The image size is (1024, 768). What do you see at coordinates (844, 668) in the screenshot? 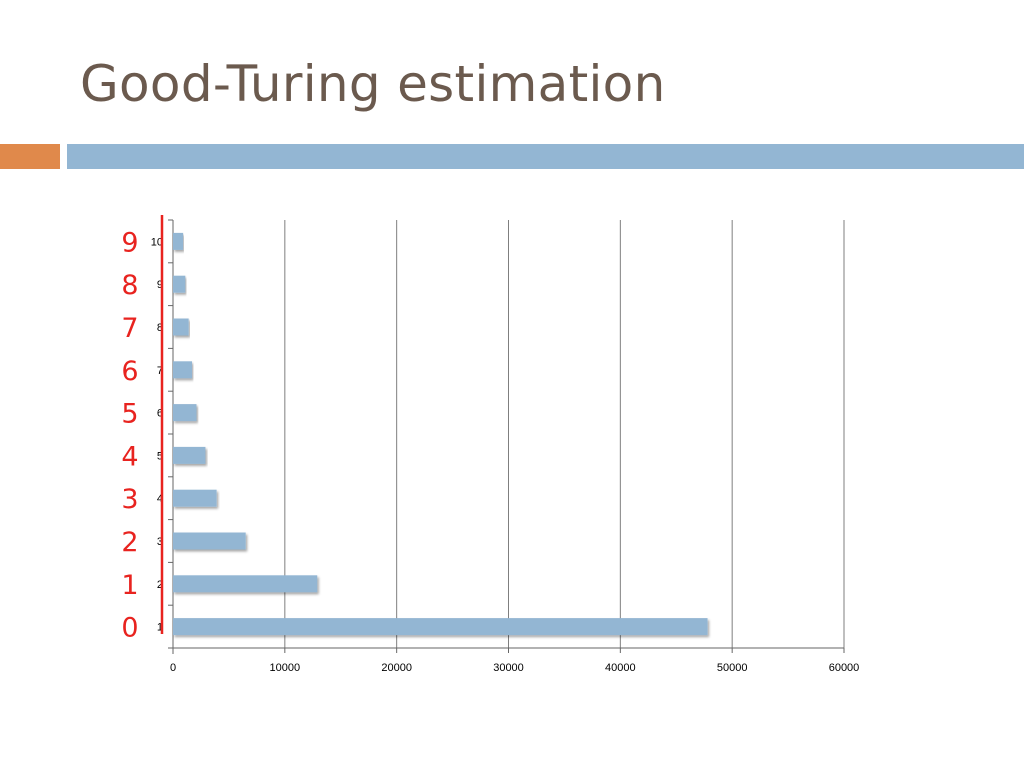
I see `x-tick-label: 60000` at bounding box center [844, 668].